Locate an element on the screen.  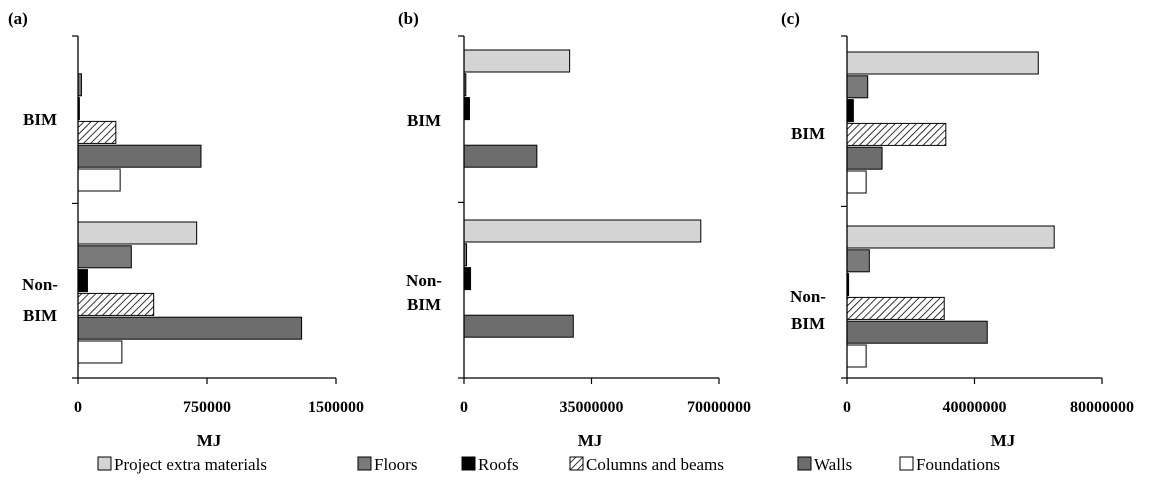
legend-item-columns-and-beams: Columns and beams is located at coordinates (646, 464).